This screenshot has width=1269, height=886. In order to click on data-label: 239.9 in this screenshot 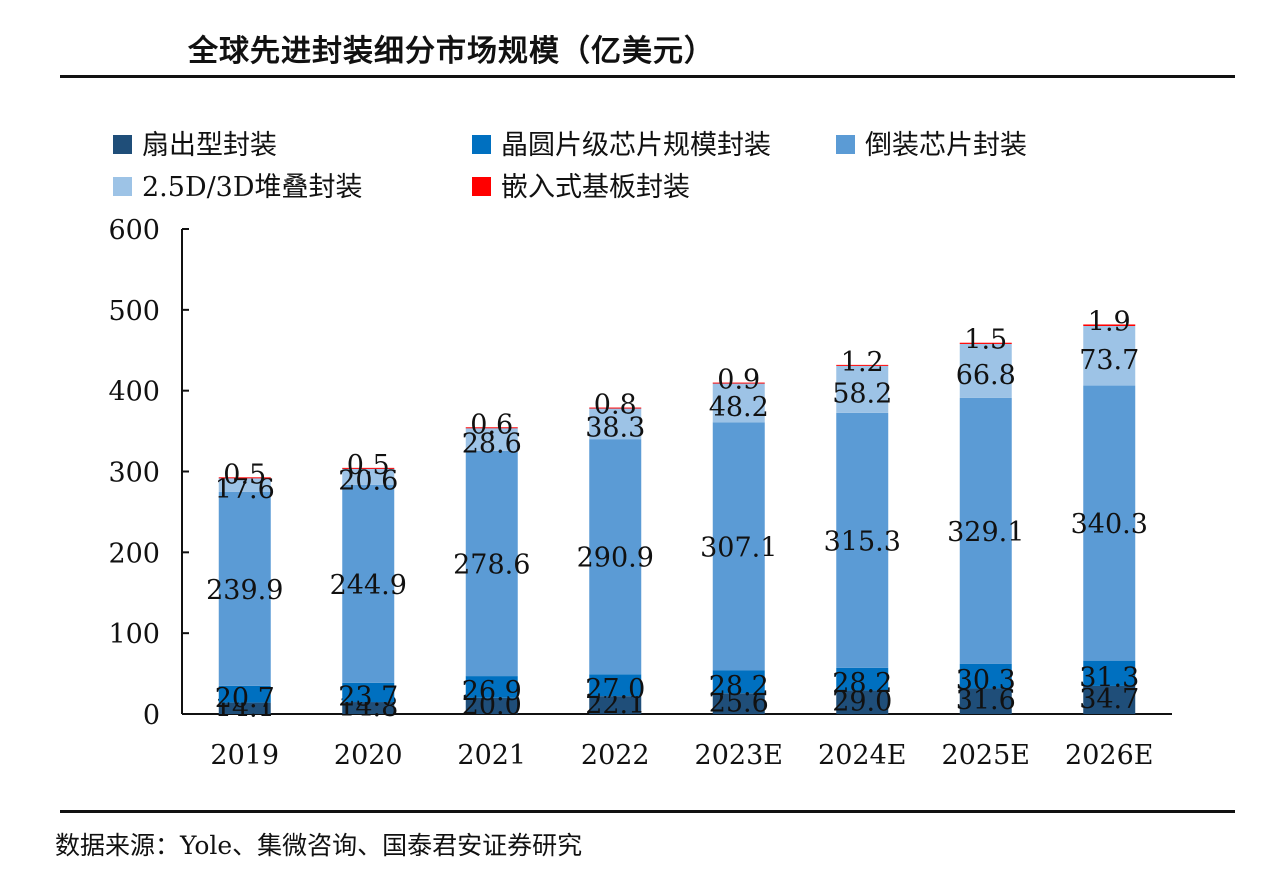, I will do `click(244, 590)`.